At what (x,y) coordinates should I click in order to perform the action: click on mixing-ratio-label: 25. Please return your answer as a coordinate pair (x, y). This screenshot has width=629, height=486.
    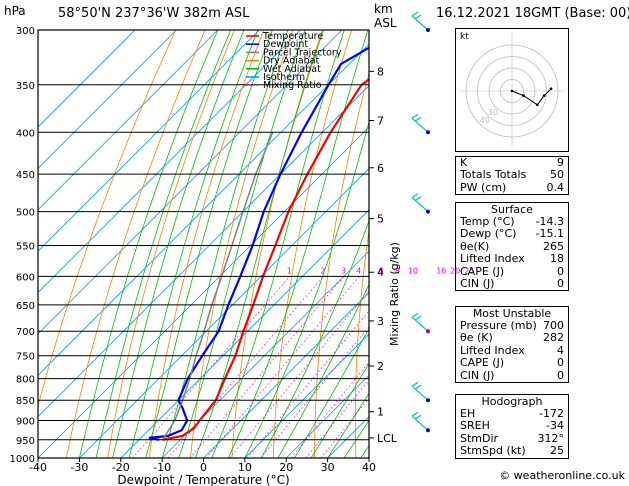
    Looking at the image, I should click on (469, 270).